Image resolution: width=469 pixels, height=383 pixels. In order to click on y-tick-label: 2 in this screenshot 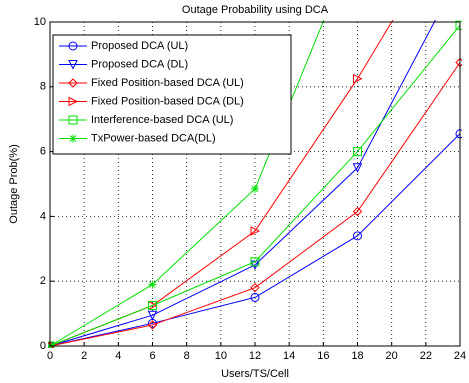, I will do `click(43, 281)`.